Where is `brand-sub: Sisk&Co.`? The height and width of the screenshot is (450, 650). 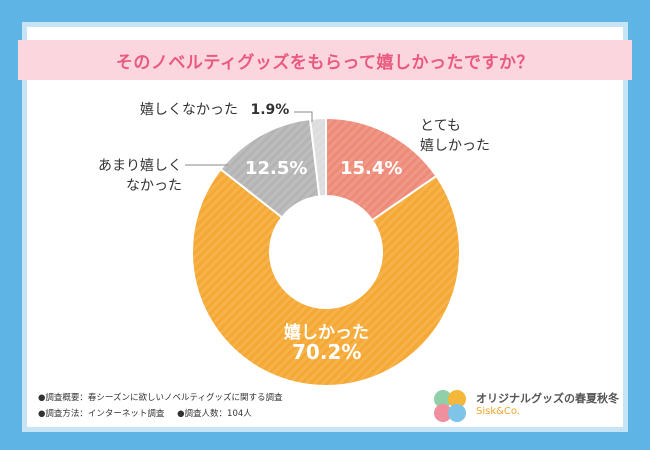
brand-sub: Sisk&Co. is located at coordinates (498, 411).